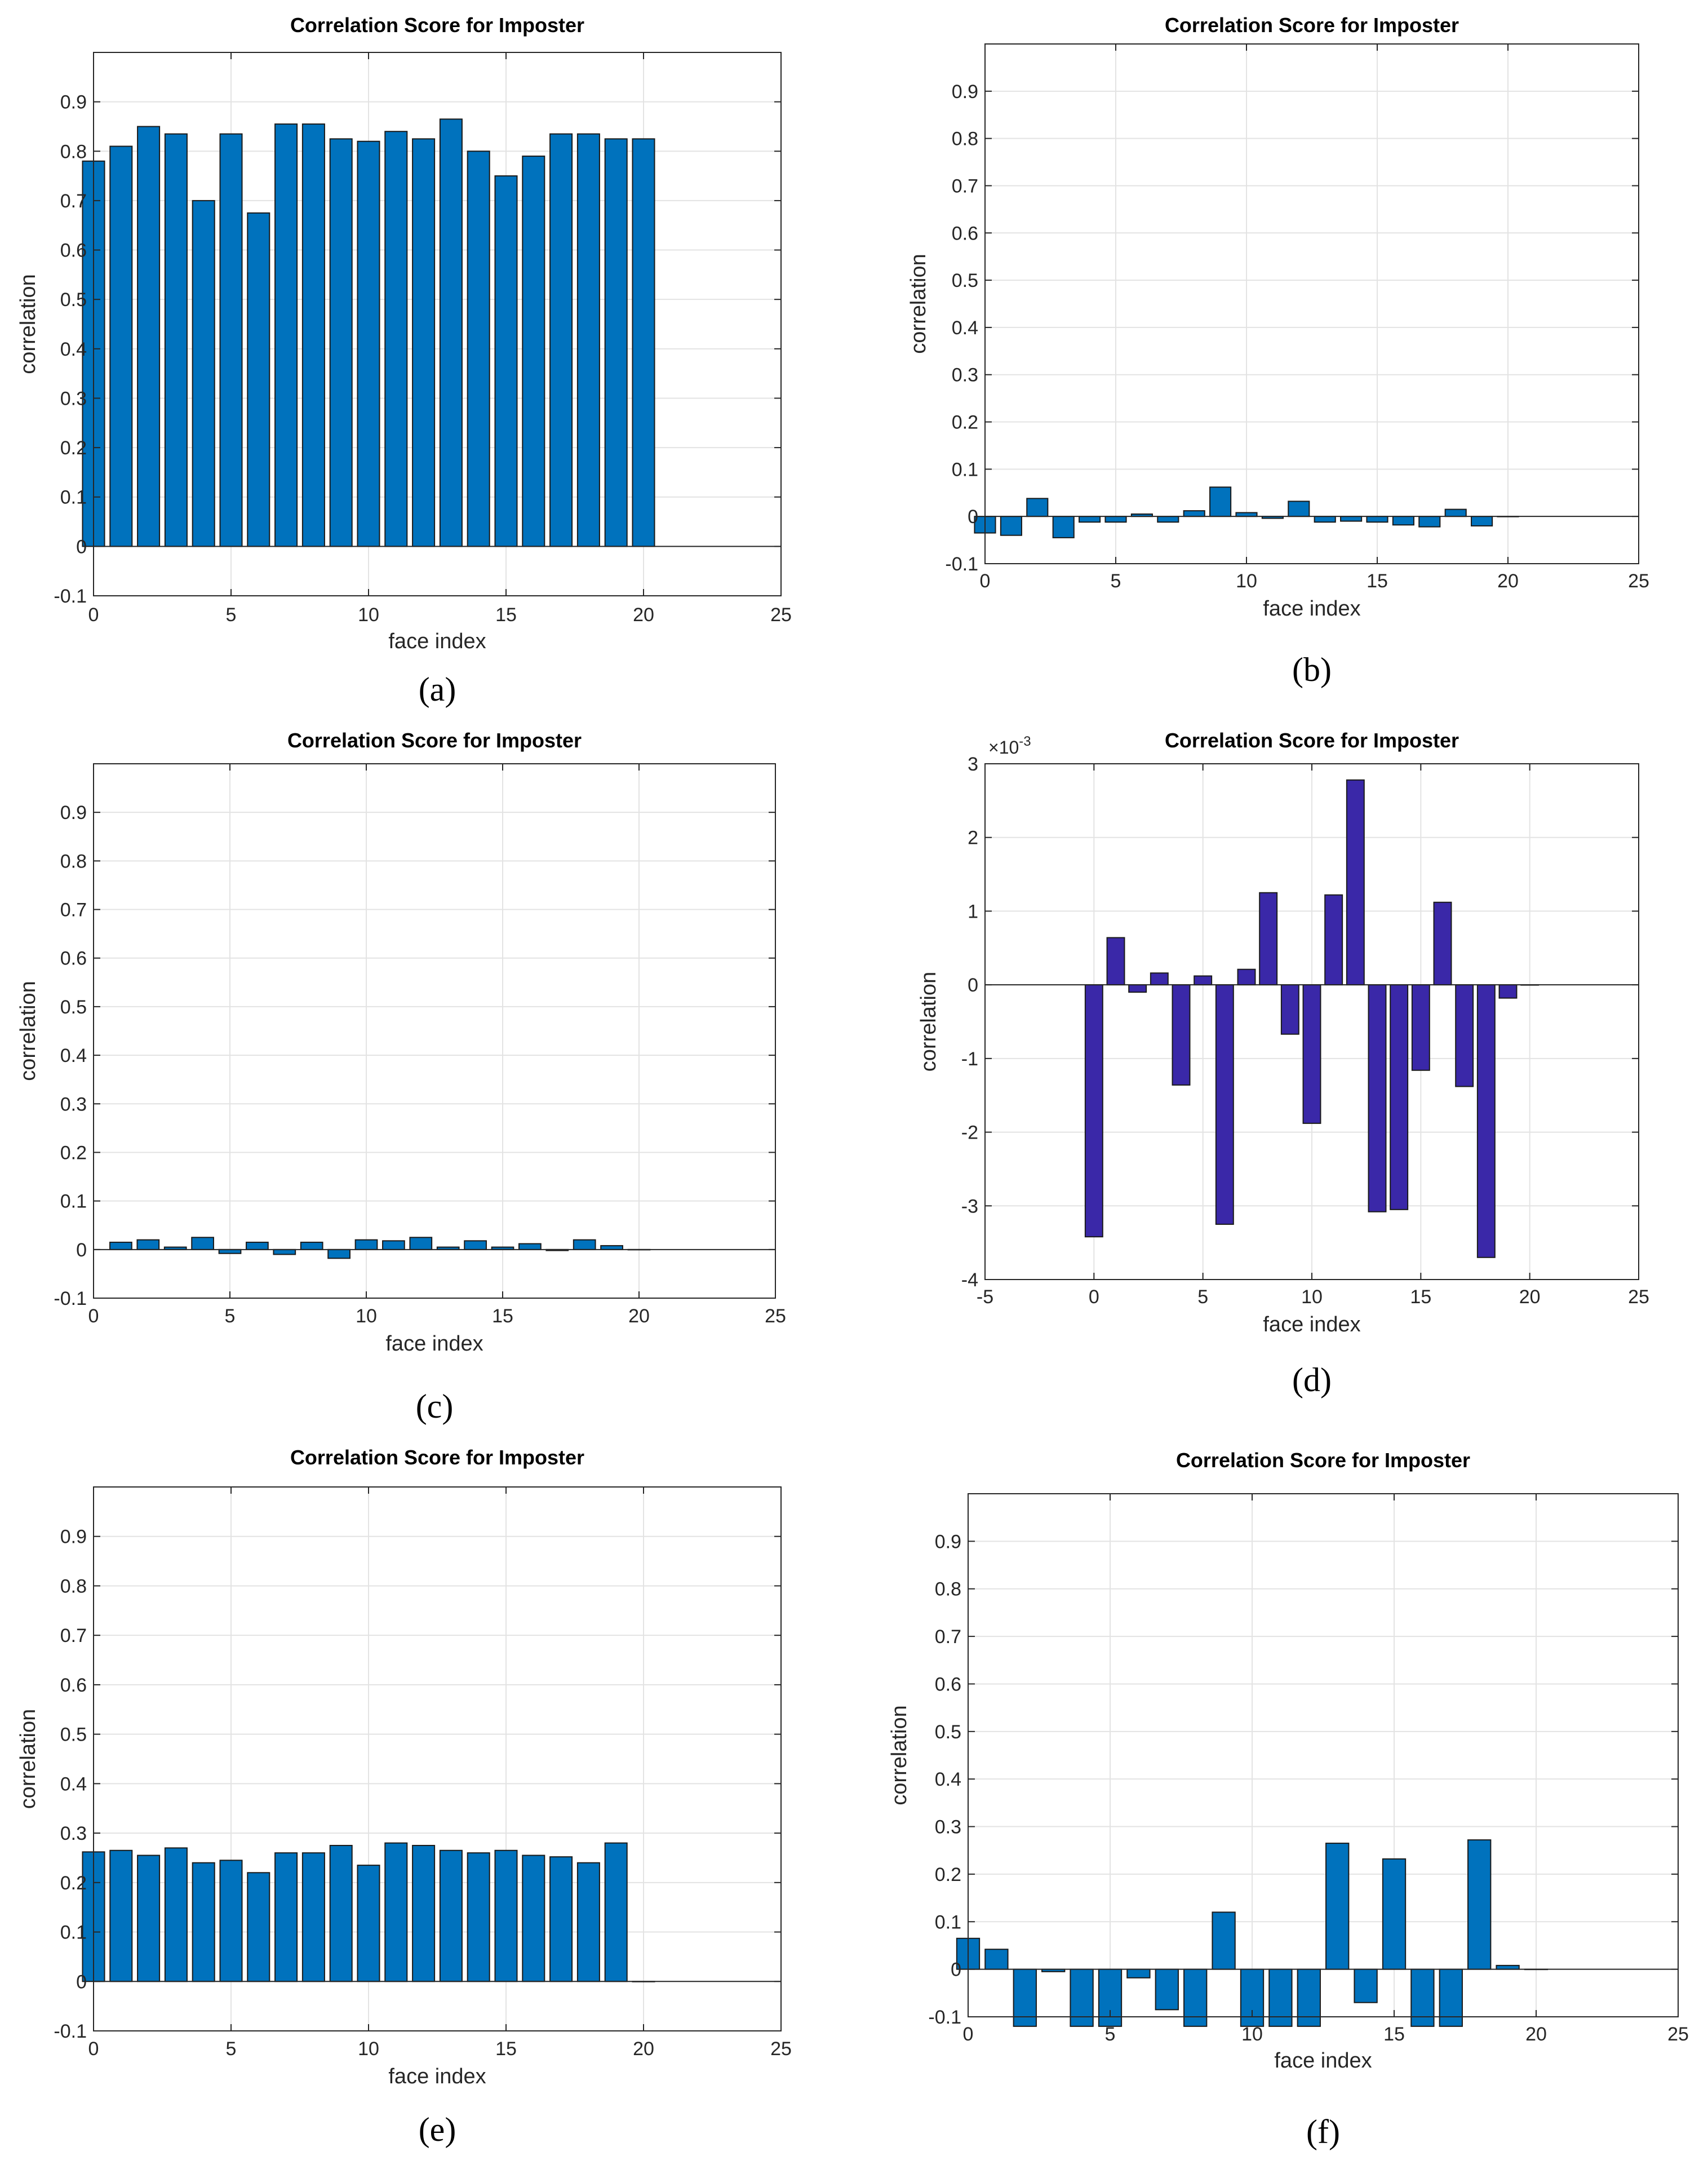 The width and height of the screenshot is (1708, 2169). I want to click on panel-caption: (e), so click(438, 2129).